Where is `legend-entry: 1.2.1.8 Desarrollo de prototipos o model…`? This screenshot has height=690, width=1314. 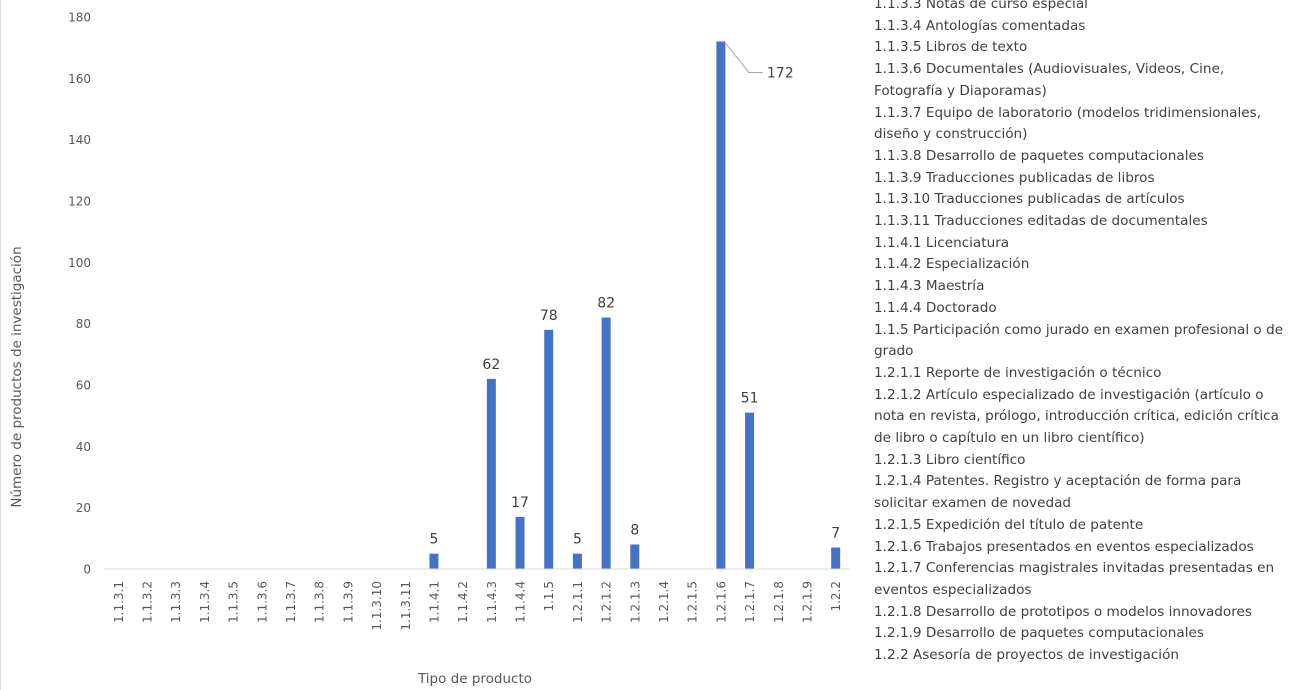 legend-entry: 1.2.1.8 Desarrollo de prototipos o model… is located at coordinates (1063, 611).